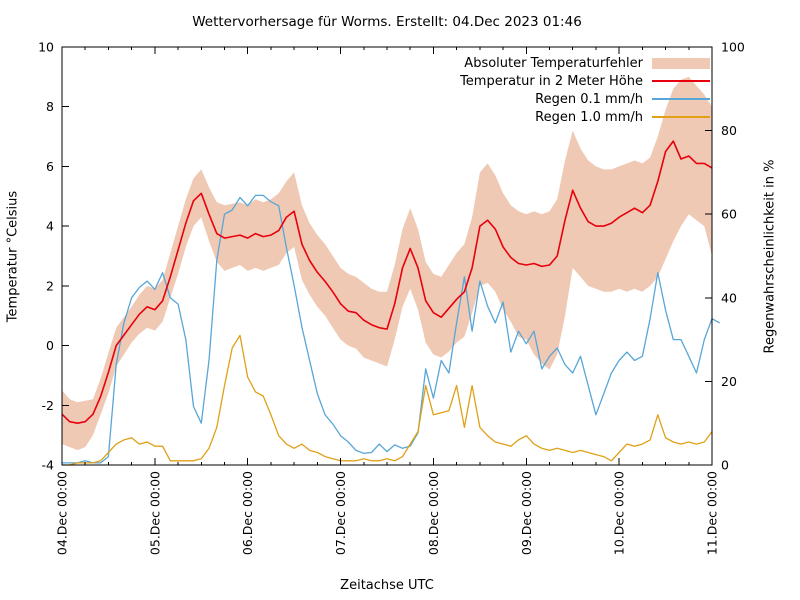  What do you see at coordinates (62, 513) in the screenshot?
I see `x-tick-label: 04.Dec 00:00` at bounding box center [62, 513].